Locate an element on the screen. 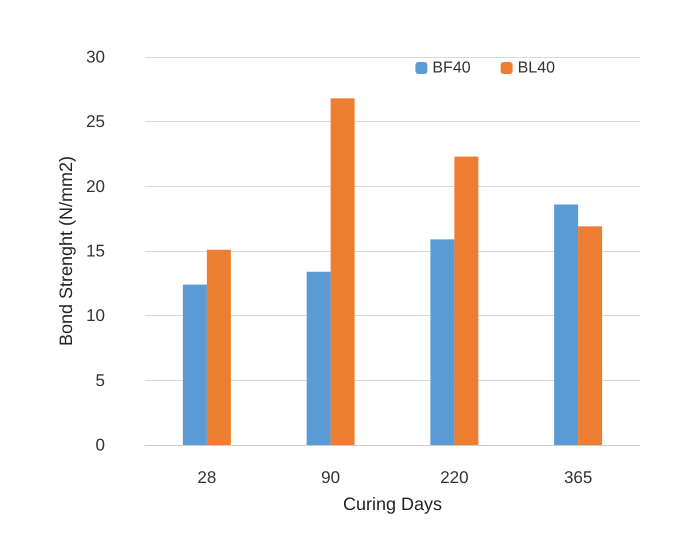  x-tick-label: 28 is located at coordinates (206, 477).